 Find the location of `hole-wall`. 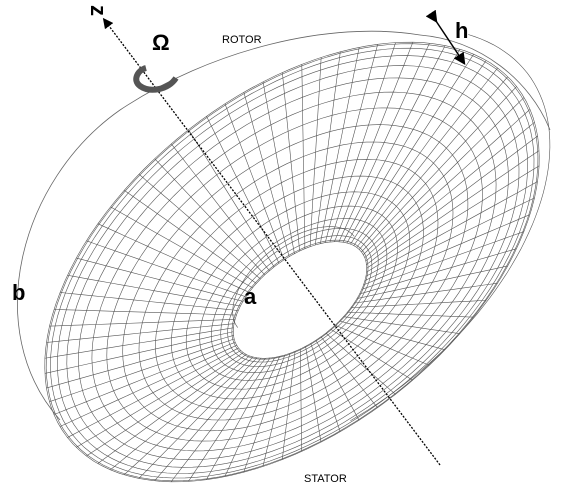

hole-wall is located at coordinates (293, 277).